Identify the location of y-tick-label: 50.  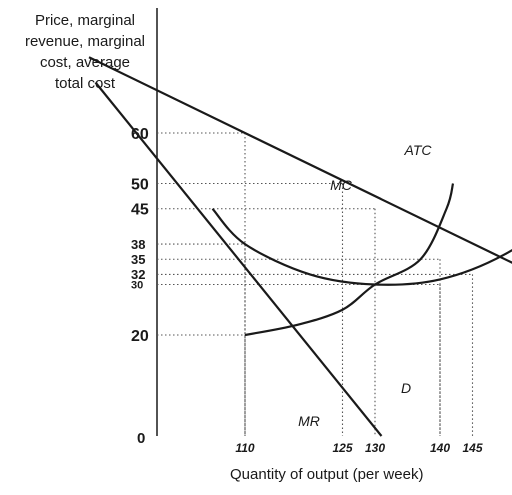
(140, 184).